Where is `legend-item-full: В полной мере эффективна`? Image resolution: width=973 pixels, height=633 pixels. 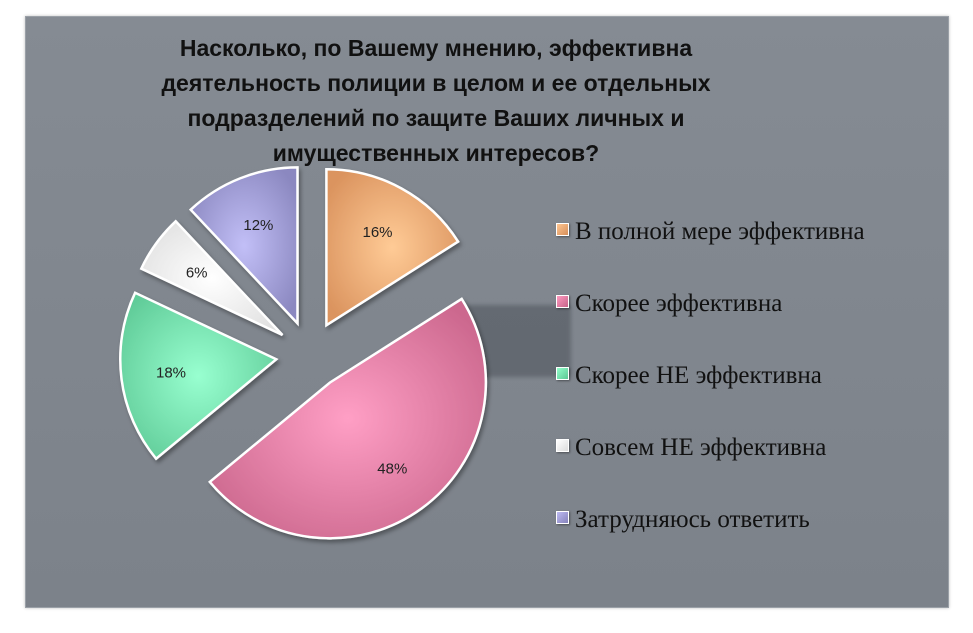 legend-item-full: В полной мере эффективна is located at coordinates (710, 254).